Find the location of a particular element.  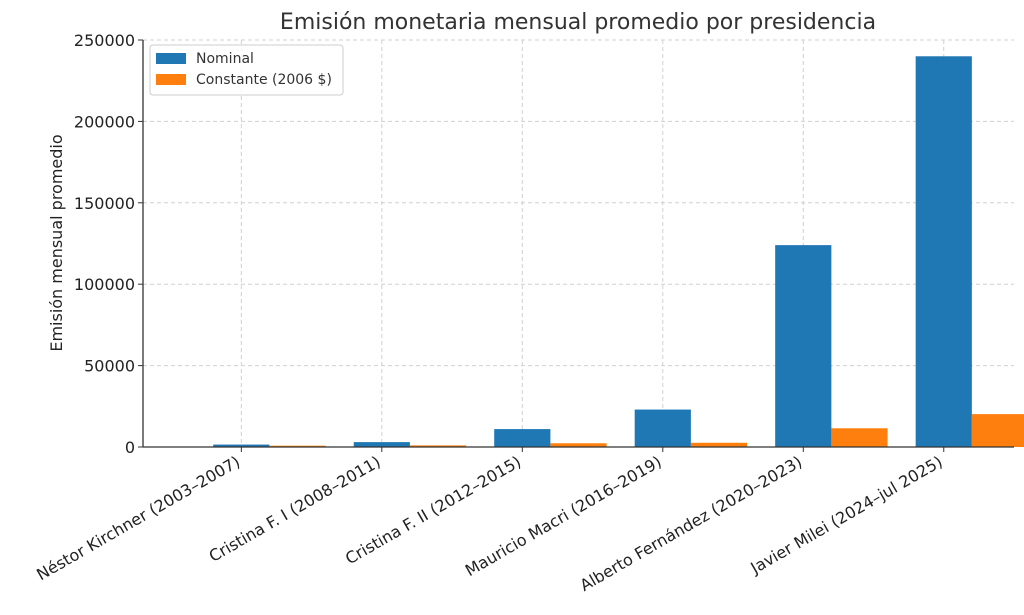

y-tick-labels: 0 50000 100000 150000 200000 250000 is located at coordinates (104, 244).